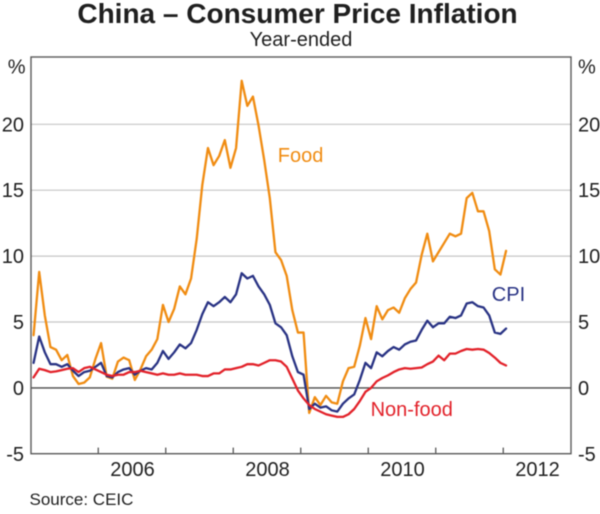 The width and height of the screenshot is (600, 514). What do you see at coordinates (412, 410) in the screenshot?
I see `svg-text: Non-food` at bounding box center [412, 410].